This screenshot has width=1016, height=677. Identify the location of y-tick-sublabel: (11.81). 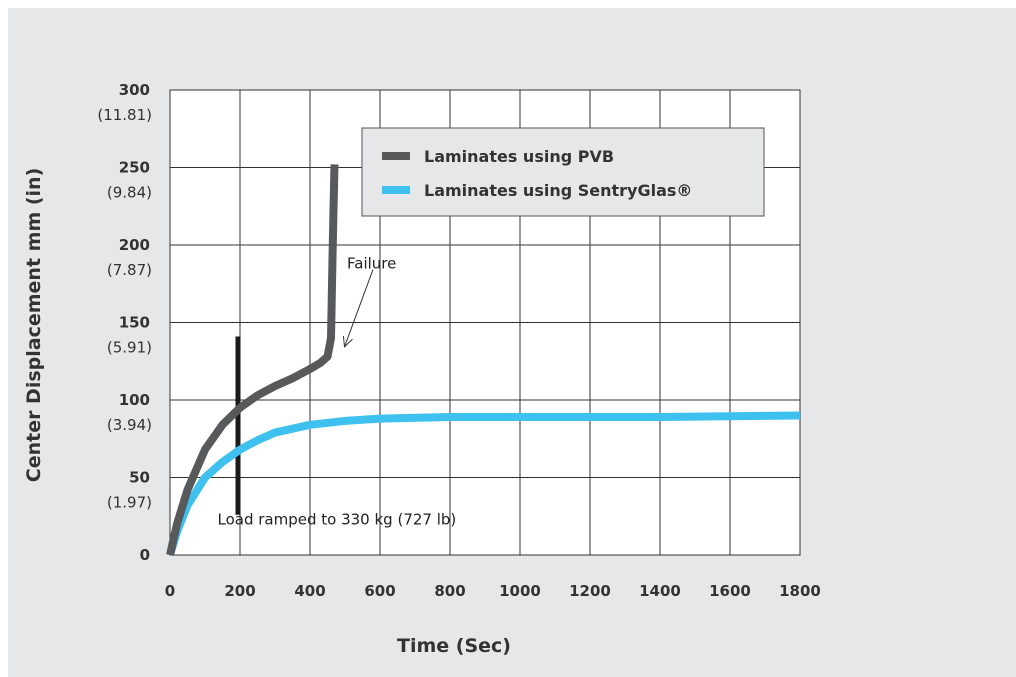
(124, 115).